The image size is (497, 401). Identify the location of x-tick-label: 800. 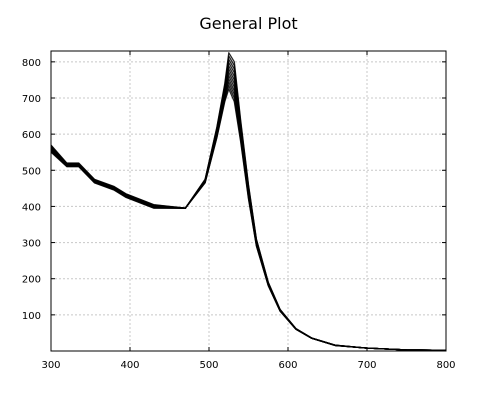
(445, 365).